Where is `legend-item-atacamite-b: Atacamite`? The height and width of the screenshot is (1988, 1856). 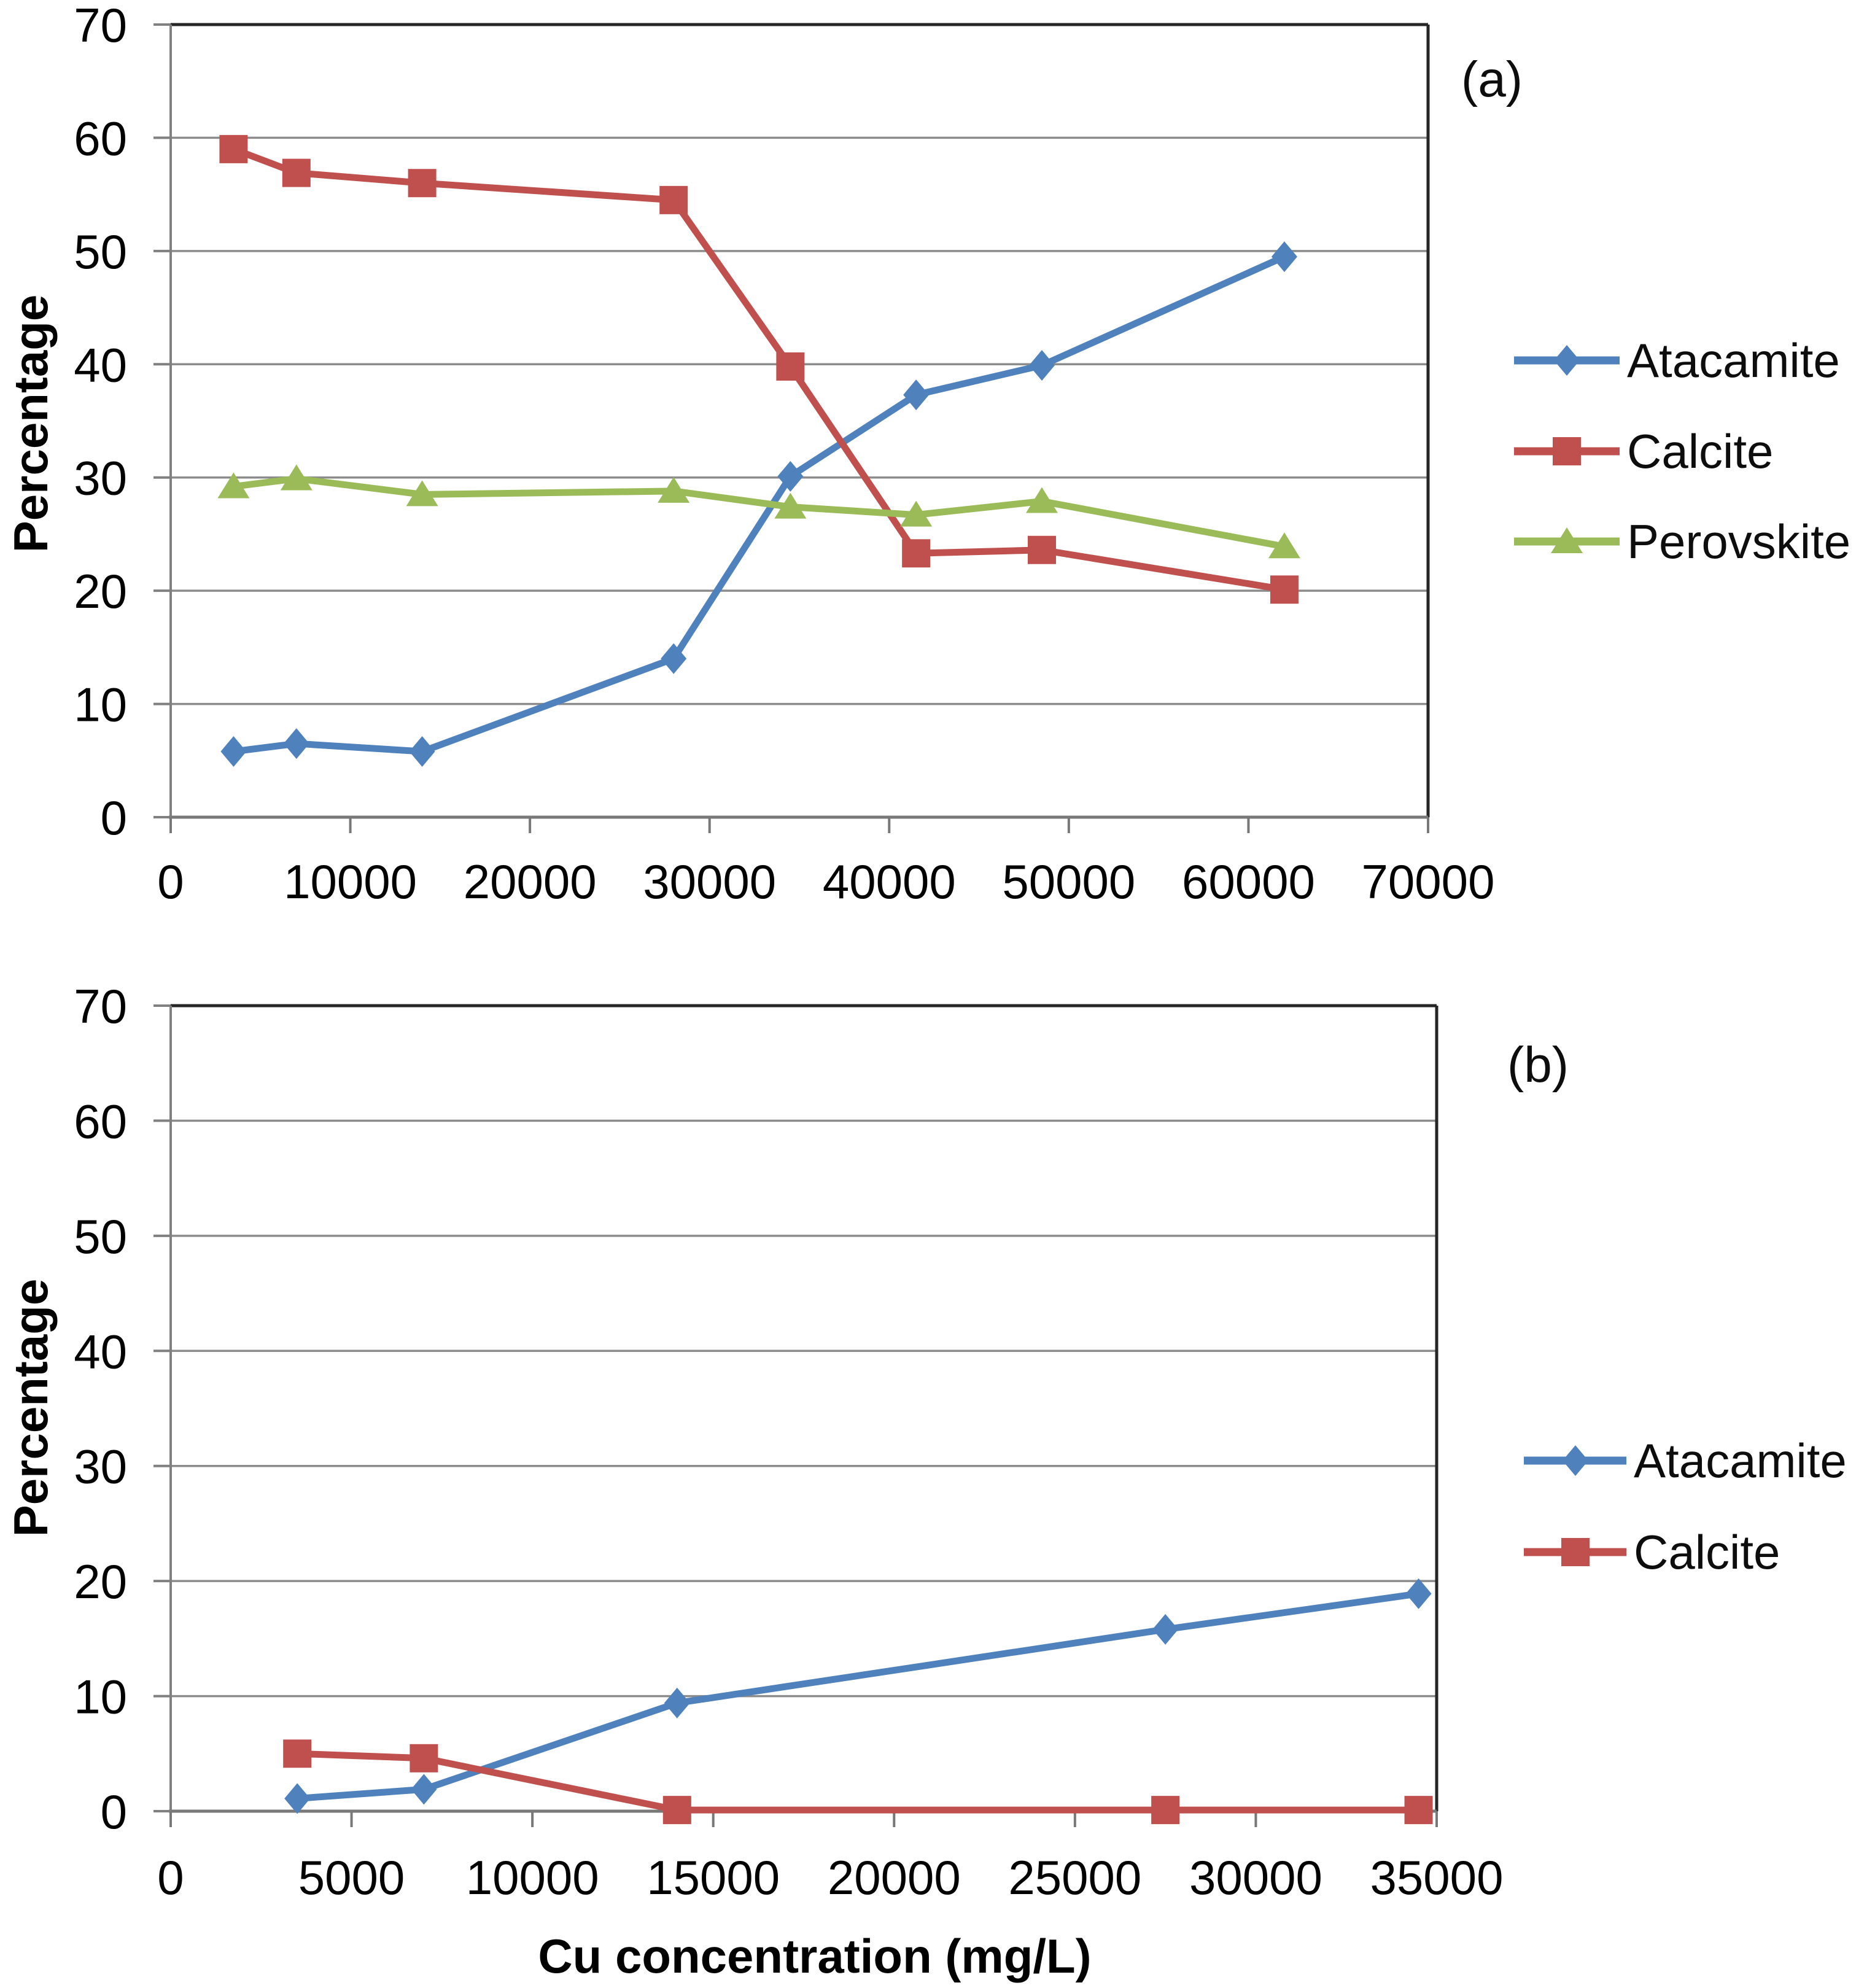
legend-item-atacamite-b: Atacamite is located at coordinates (1684, 1460).